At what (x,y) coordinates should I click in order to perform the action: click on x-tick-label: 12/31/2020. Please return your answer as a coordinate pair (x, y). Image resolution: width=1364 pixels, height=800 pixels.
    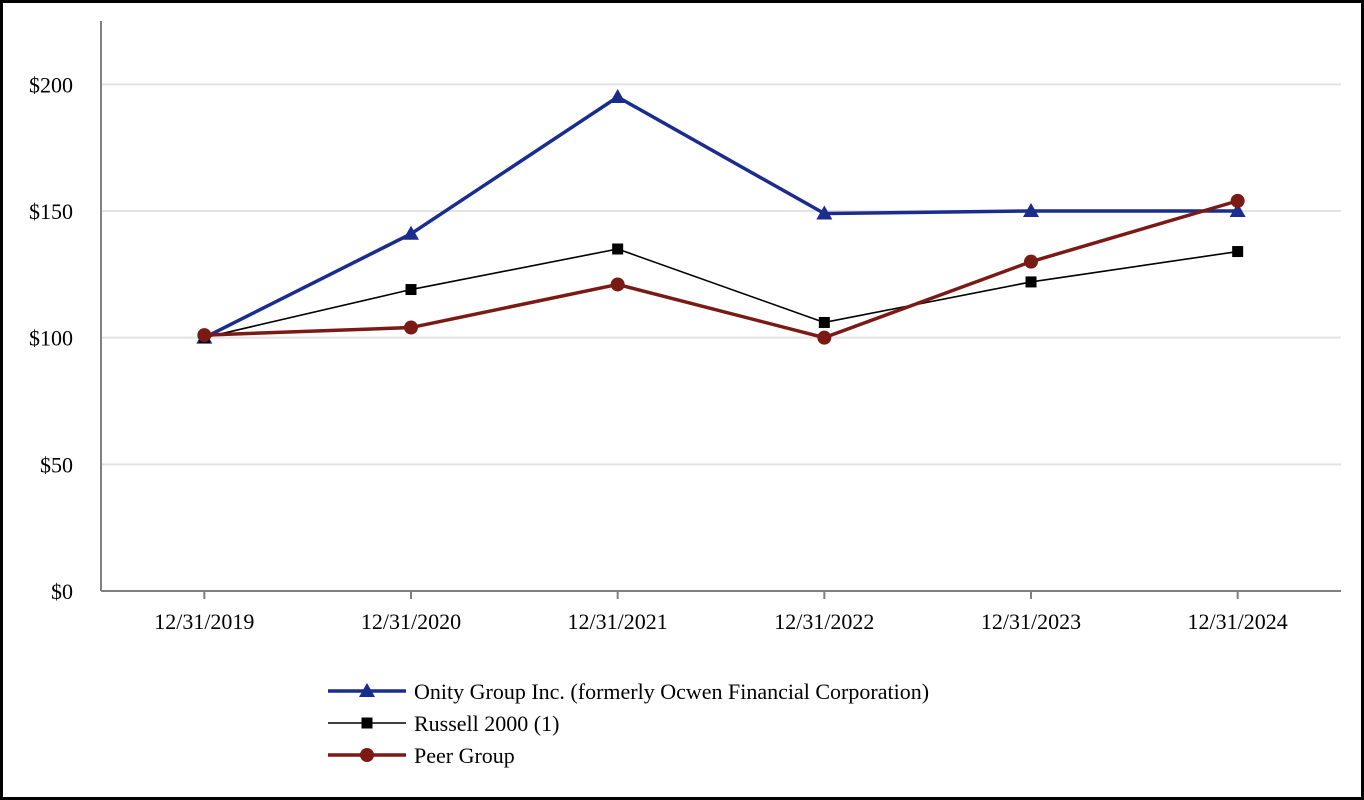
    Looking at the image, I should click on (411, 621).